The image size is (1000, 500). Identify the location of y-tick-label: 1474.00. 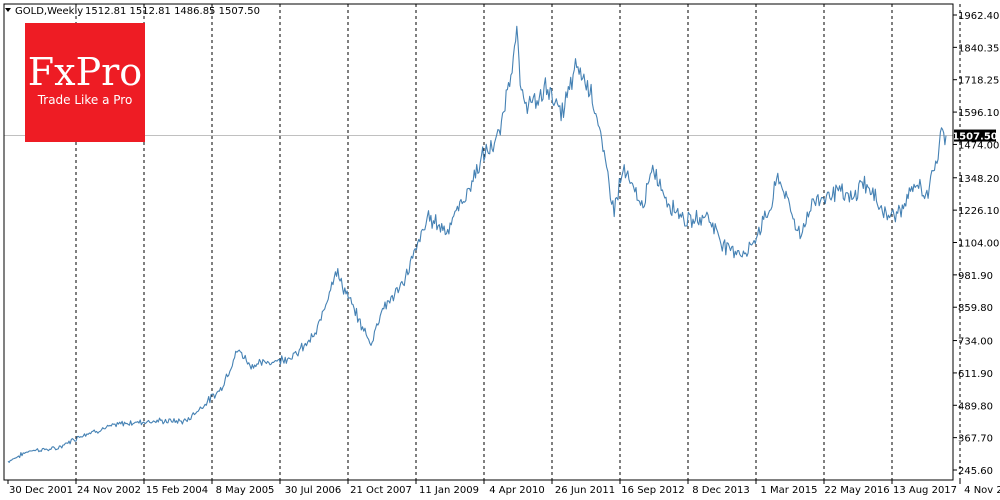
(978, 145).